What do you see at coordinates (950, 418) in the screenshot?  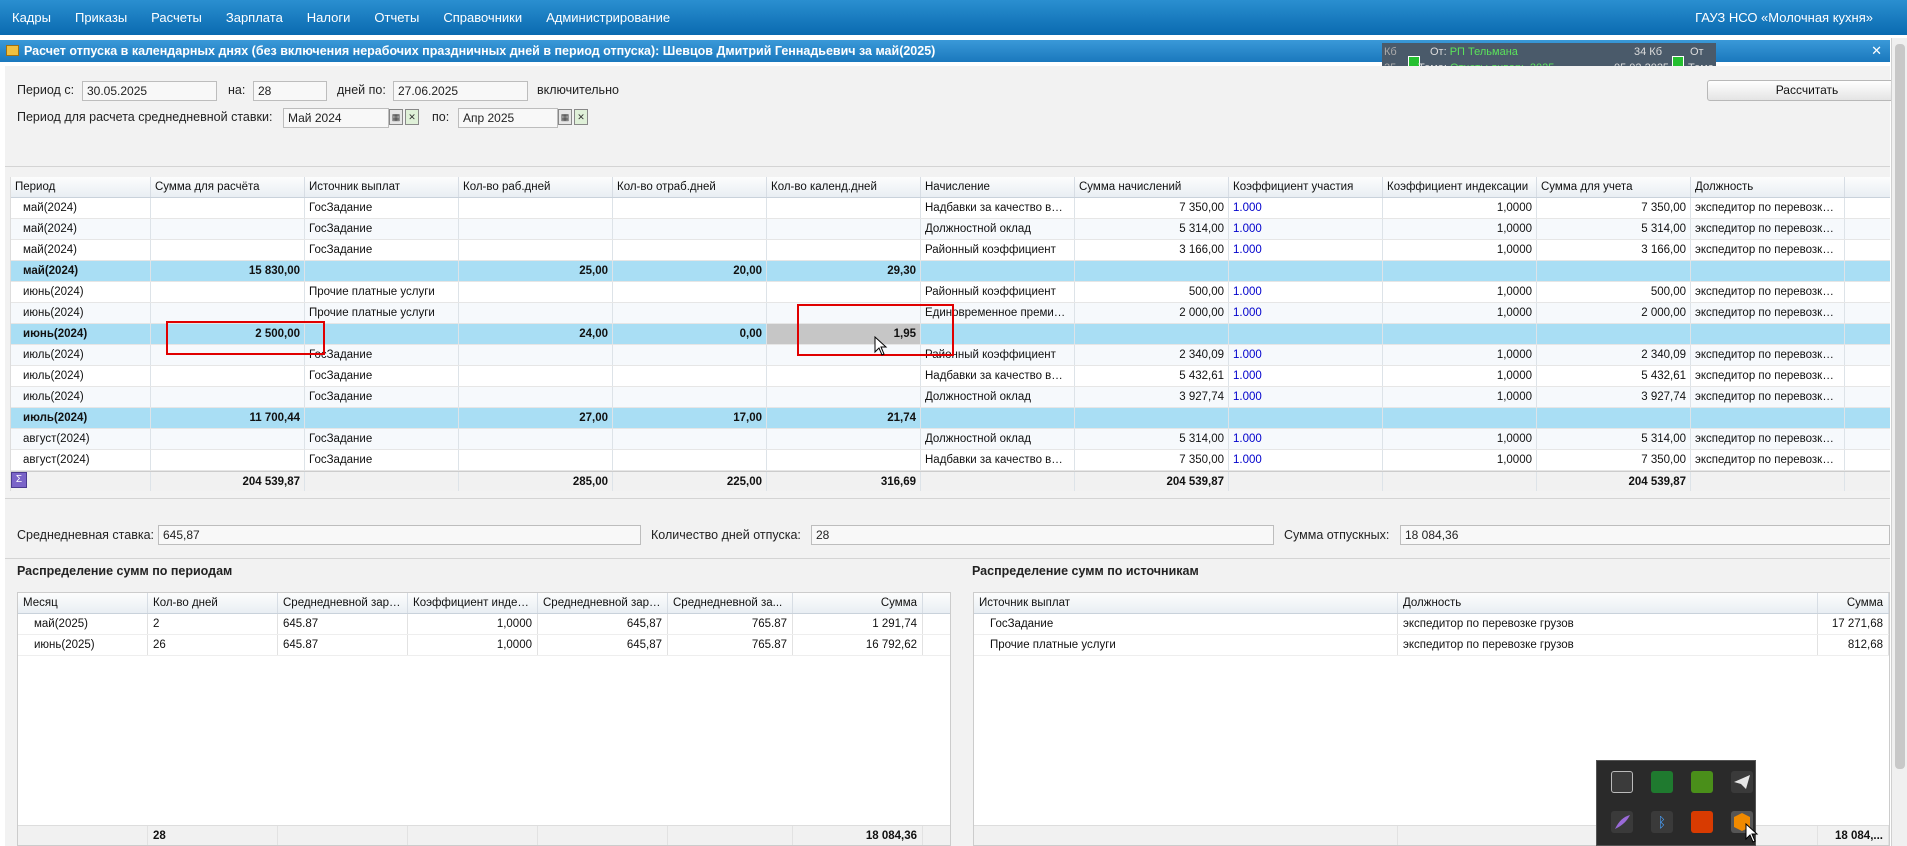 I see `subtotal-row: июль(2024) 11 700,44 27,00 17,00 21,74` at bounding box center [950, 418].